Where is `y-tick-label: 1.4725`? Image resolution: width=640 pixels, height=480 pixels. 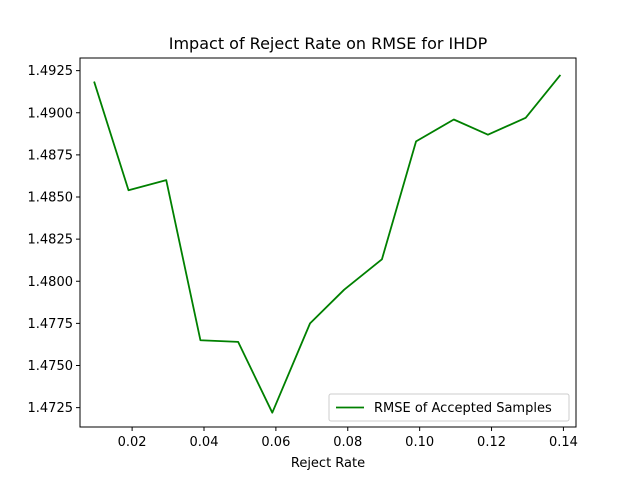
y-tick-label: 1.4725 is located at coordinates (51, 408).